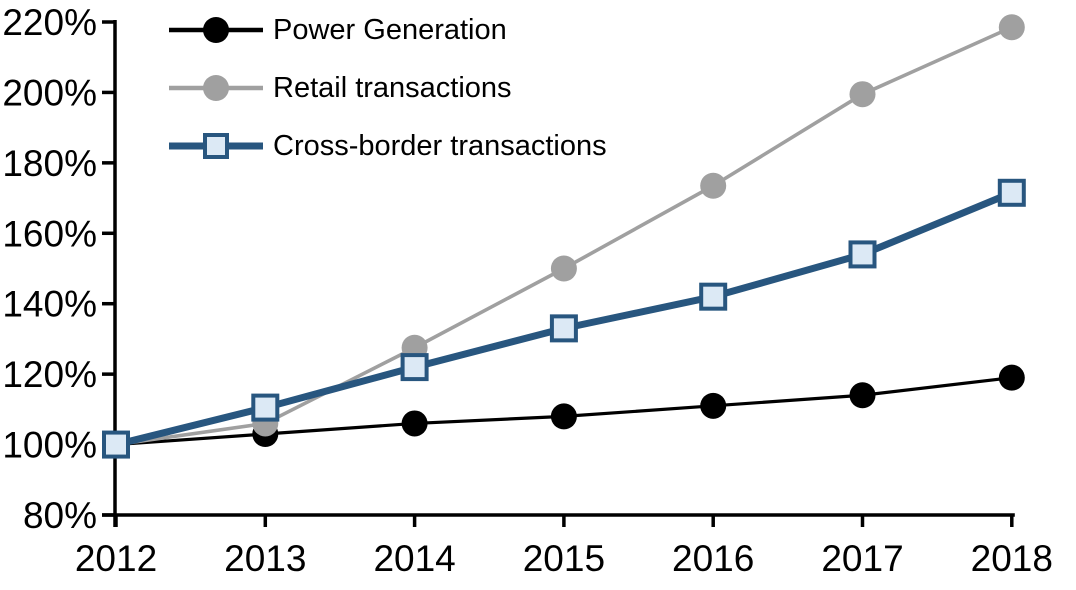 The height and width of the screenshot is (590, 1076). Describe the element at coordinates (49, 374) in the screenshot. I see `y-axis-tick-label: 120%` at that location.